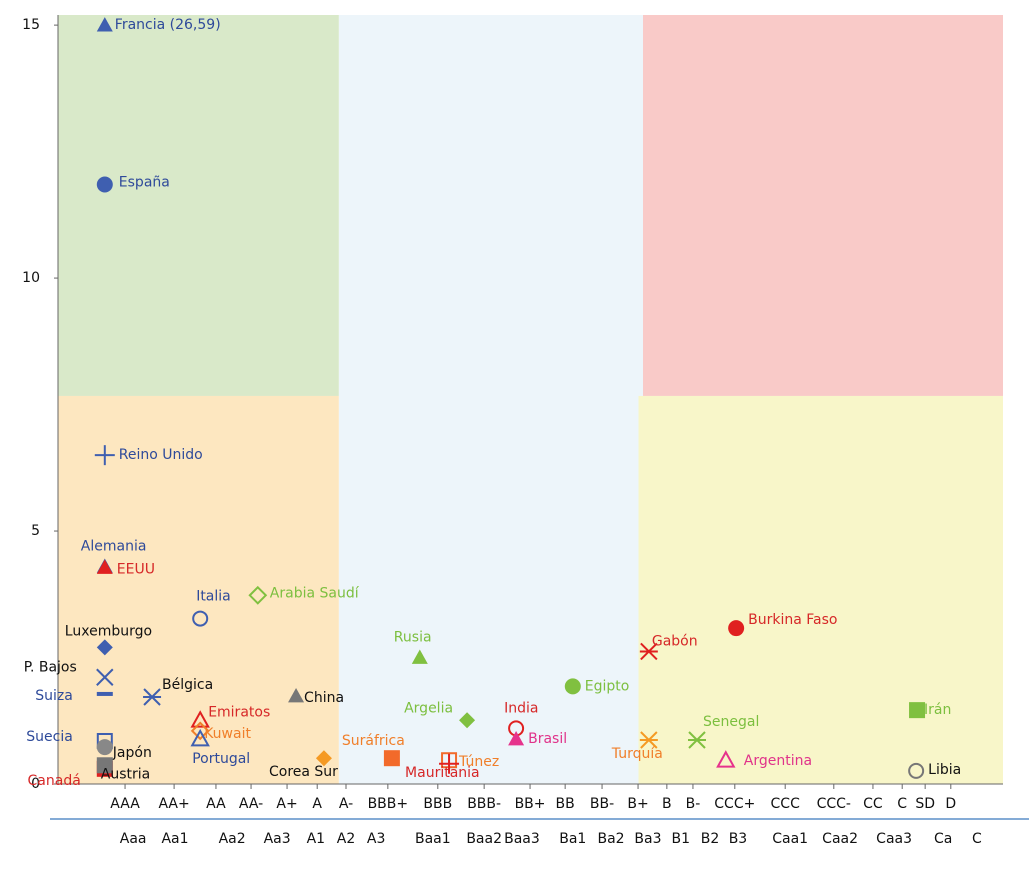 This screenshot has height=872, width=1029. Describe the element at coordinates (35, 531) in the screenshot. I see `y-tick-label: 5` at that location.